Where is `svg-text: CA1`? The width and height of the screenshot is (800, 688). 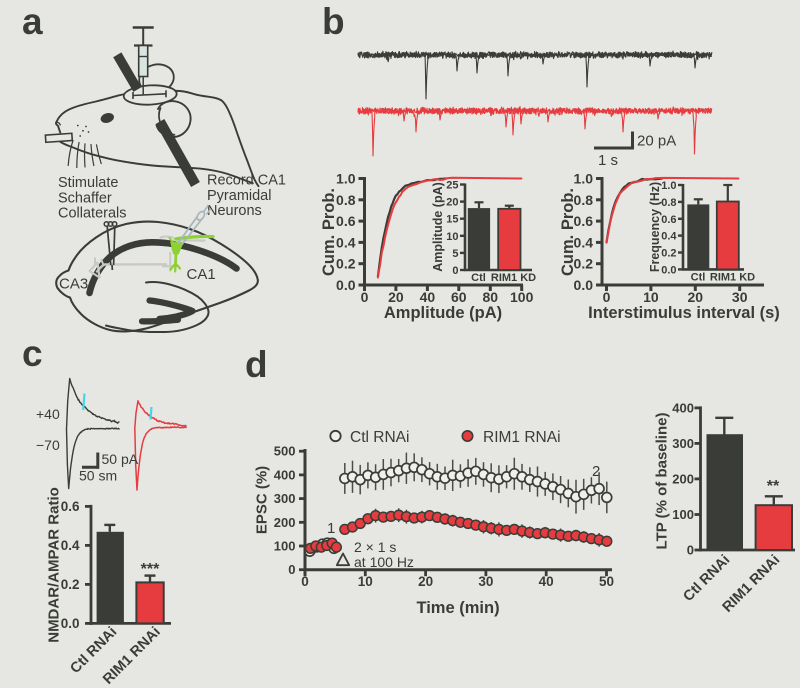
svg-text: CA1 is located at coordinates (201, 274).